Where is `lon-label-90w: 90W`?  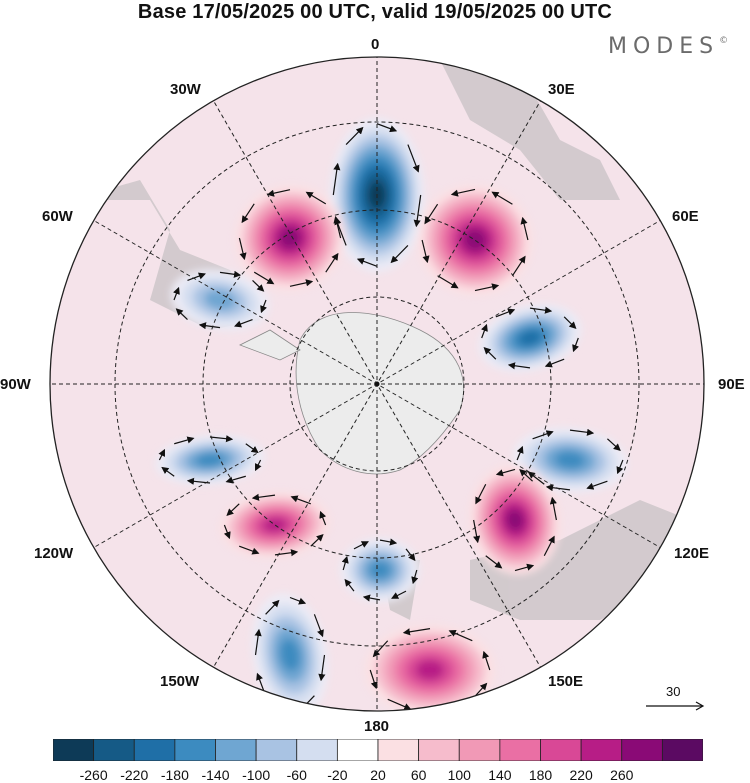
lon-label-90w: 90W is located at coordinates (15, 384).